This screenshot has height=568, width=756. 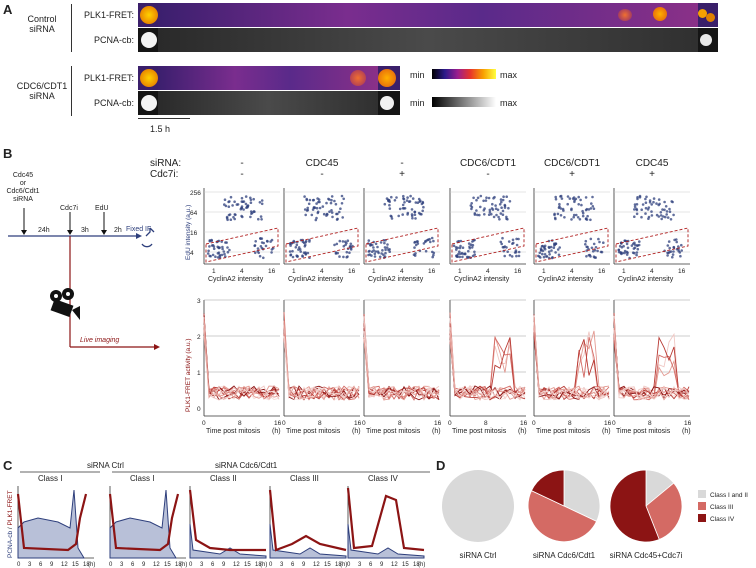 I want to click on trace-0-xunit: (h), so click(x=276, y=431).